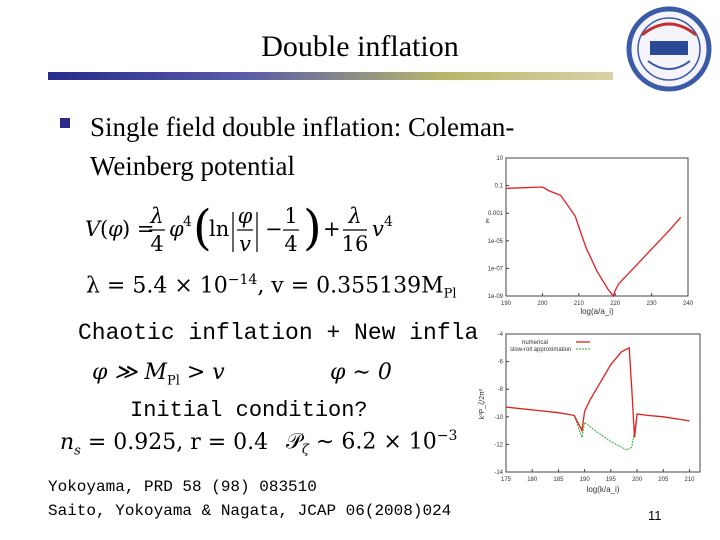  What do you see at coordinates (615, 304) in the screenshot?
I see `epsilon-xtick-label: 220` at bounding box center [615, 304].